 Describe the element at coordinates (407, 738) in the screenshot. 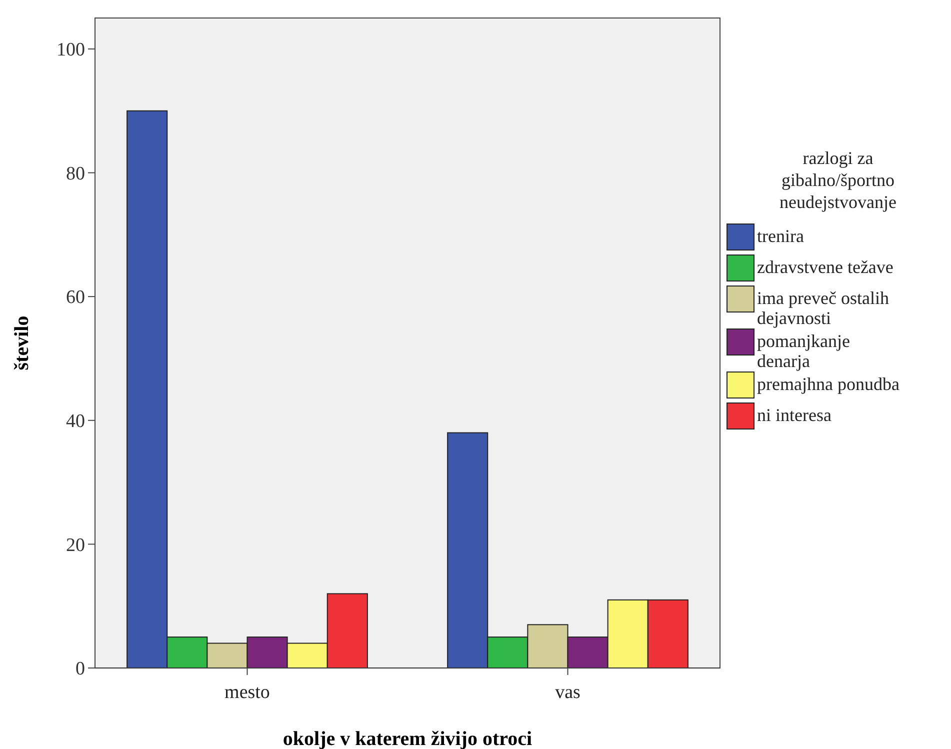

I see `x-axis-title: okolje v katerem živijo otroci` at that location.